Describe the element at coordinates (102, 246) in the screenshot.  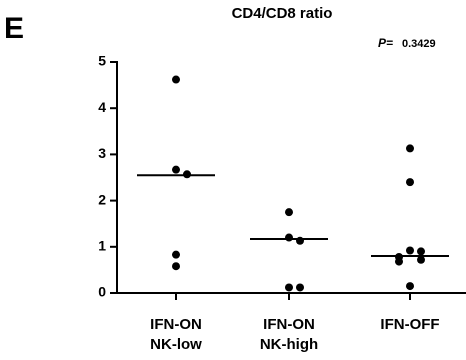
I see `y-tick-label: 1` at that location.